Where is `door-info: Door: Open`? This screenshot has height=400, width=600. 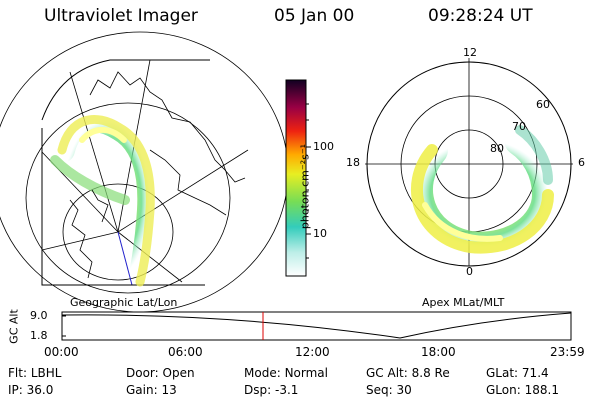 door-info: Door: Open is located at coordinates (160, 373).